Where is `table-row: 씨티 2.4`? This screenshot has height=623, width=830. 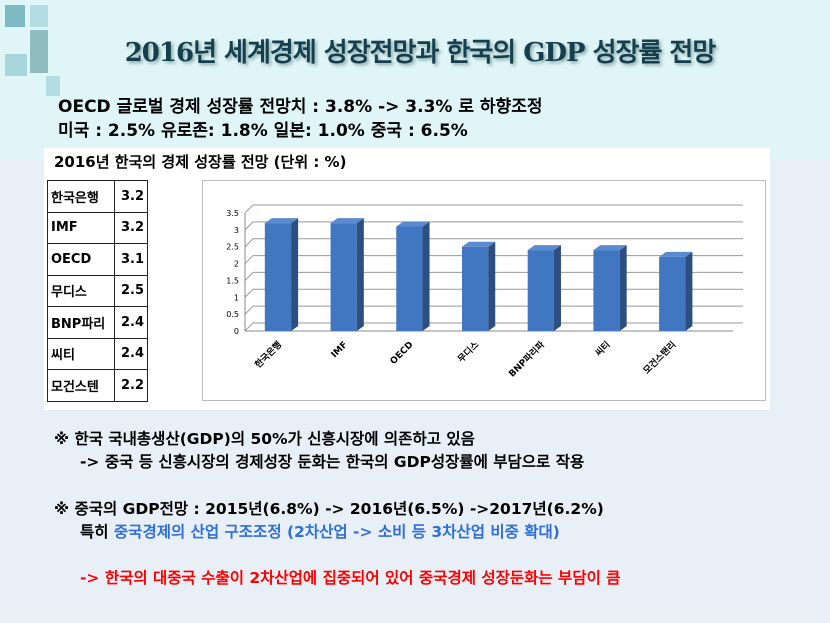 table-row: 씨티 2.4 is located at coordinates (97, 353).